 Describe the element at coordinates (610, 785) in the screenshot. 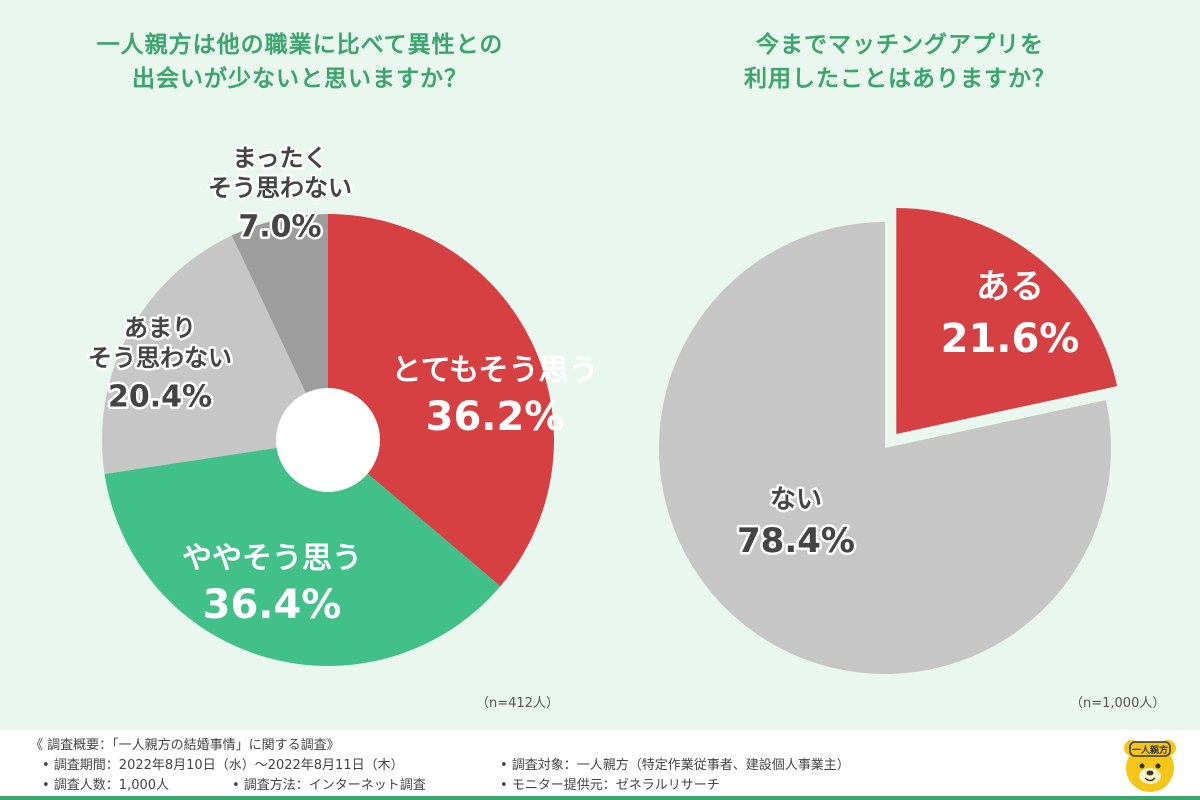

I see `monitor-provider: • モニター提供元：ゼネラルリサーチ` at that location.